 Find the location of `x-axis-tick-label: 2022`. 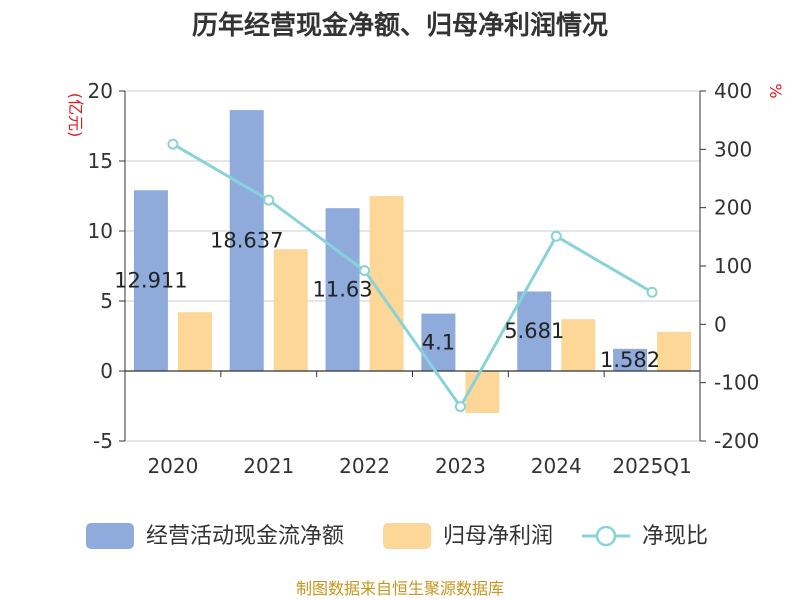

x-axis-tick-label: 2022 is located at coordinates (364, 466).